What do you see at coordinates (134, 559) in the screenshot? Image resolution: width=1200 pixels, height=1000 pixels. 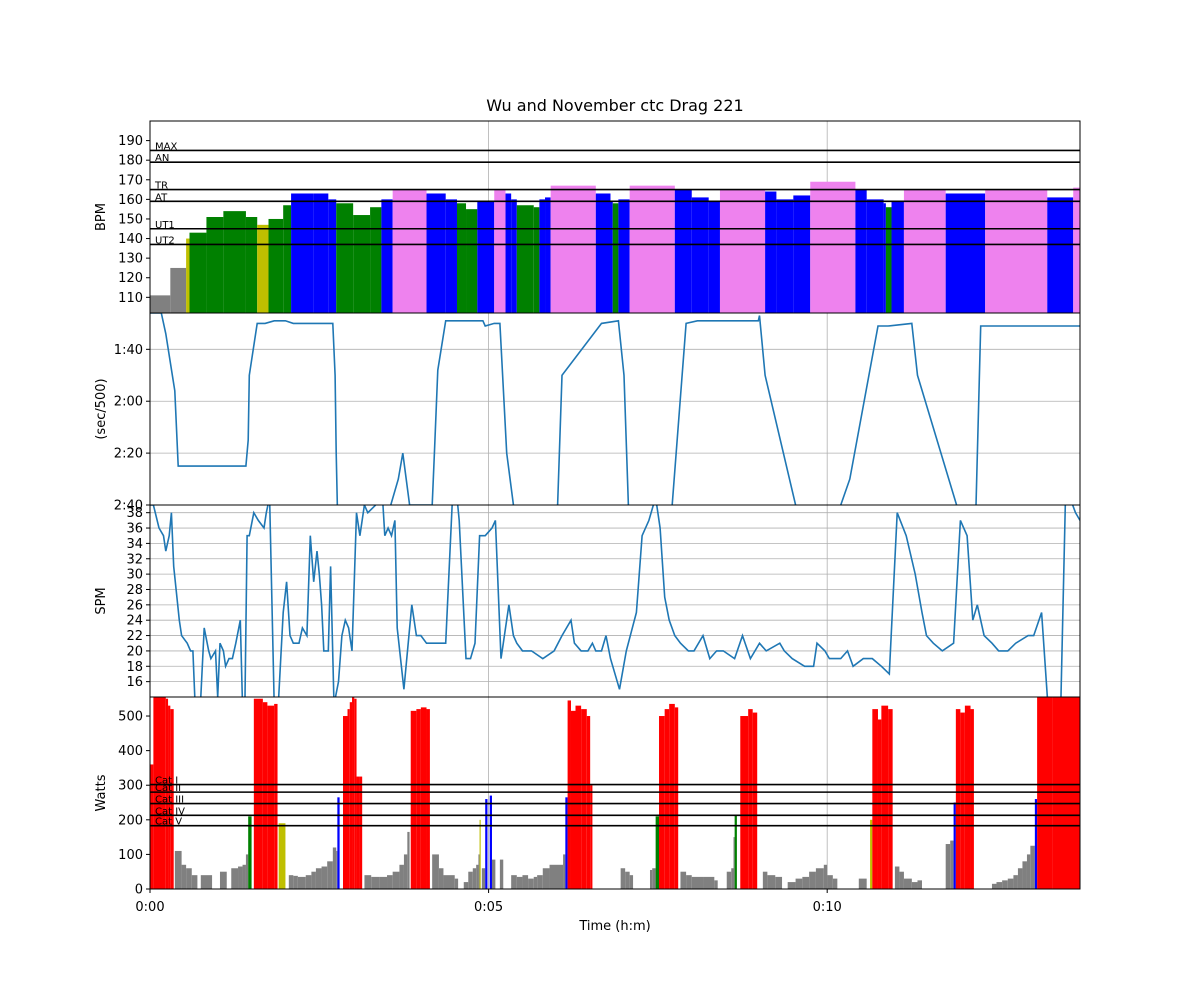 I see `y-tick-label: 32` at bounding box center [134, 559].